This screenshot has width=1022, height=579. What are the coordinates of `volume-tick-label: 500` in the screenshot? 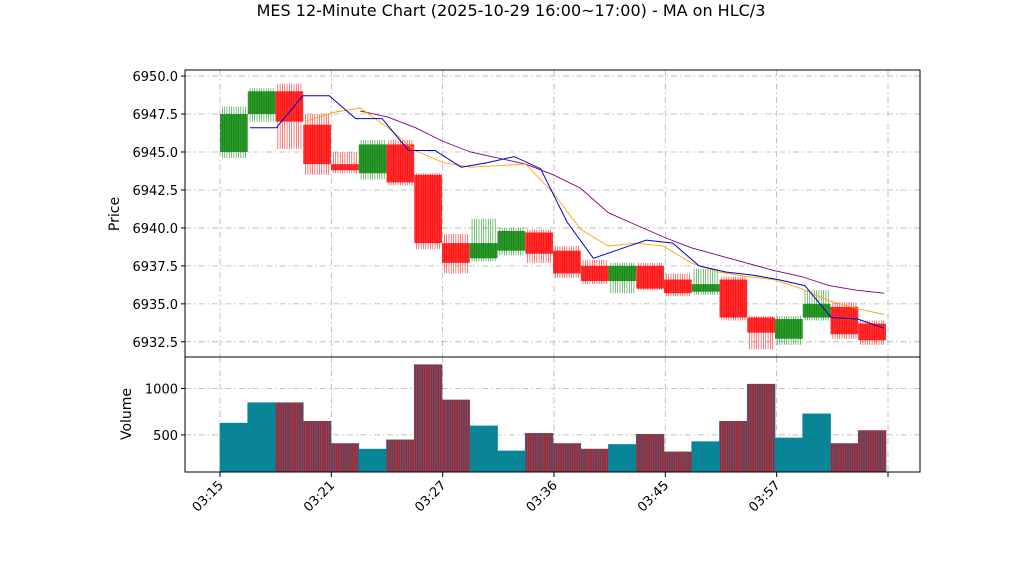 It's located at (165, 436).